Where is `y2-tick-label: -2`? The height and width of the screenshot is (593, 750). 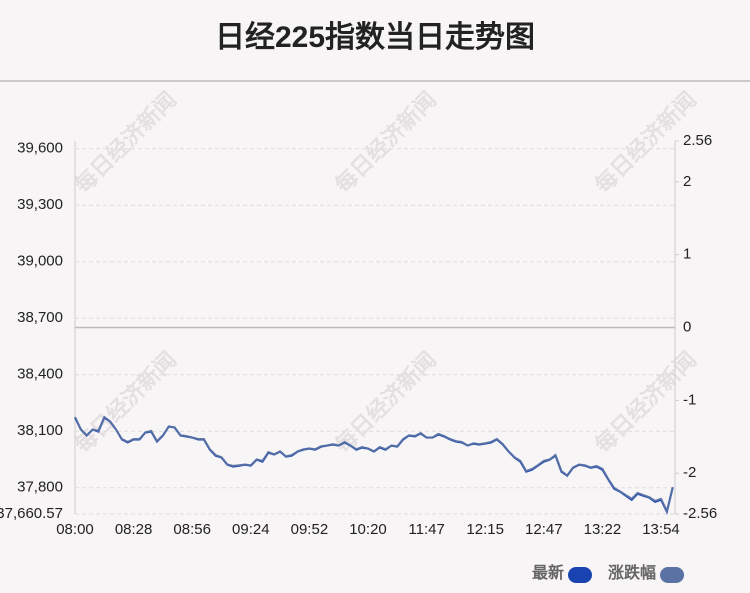
y2-tick-label: -2 is located at coordinates (689, 472).